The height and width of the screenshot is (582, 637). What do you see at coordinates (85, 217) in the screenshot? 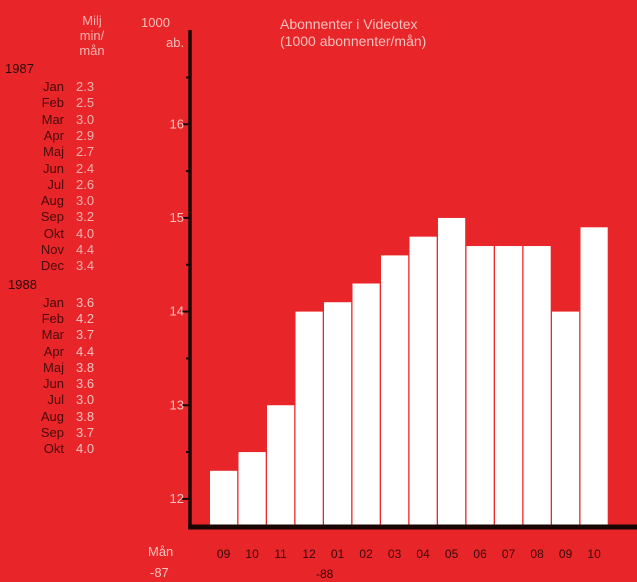
I see `table-value: 3.2` at bounding box center [85, 217].